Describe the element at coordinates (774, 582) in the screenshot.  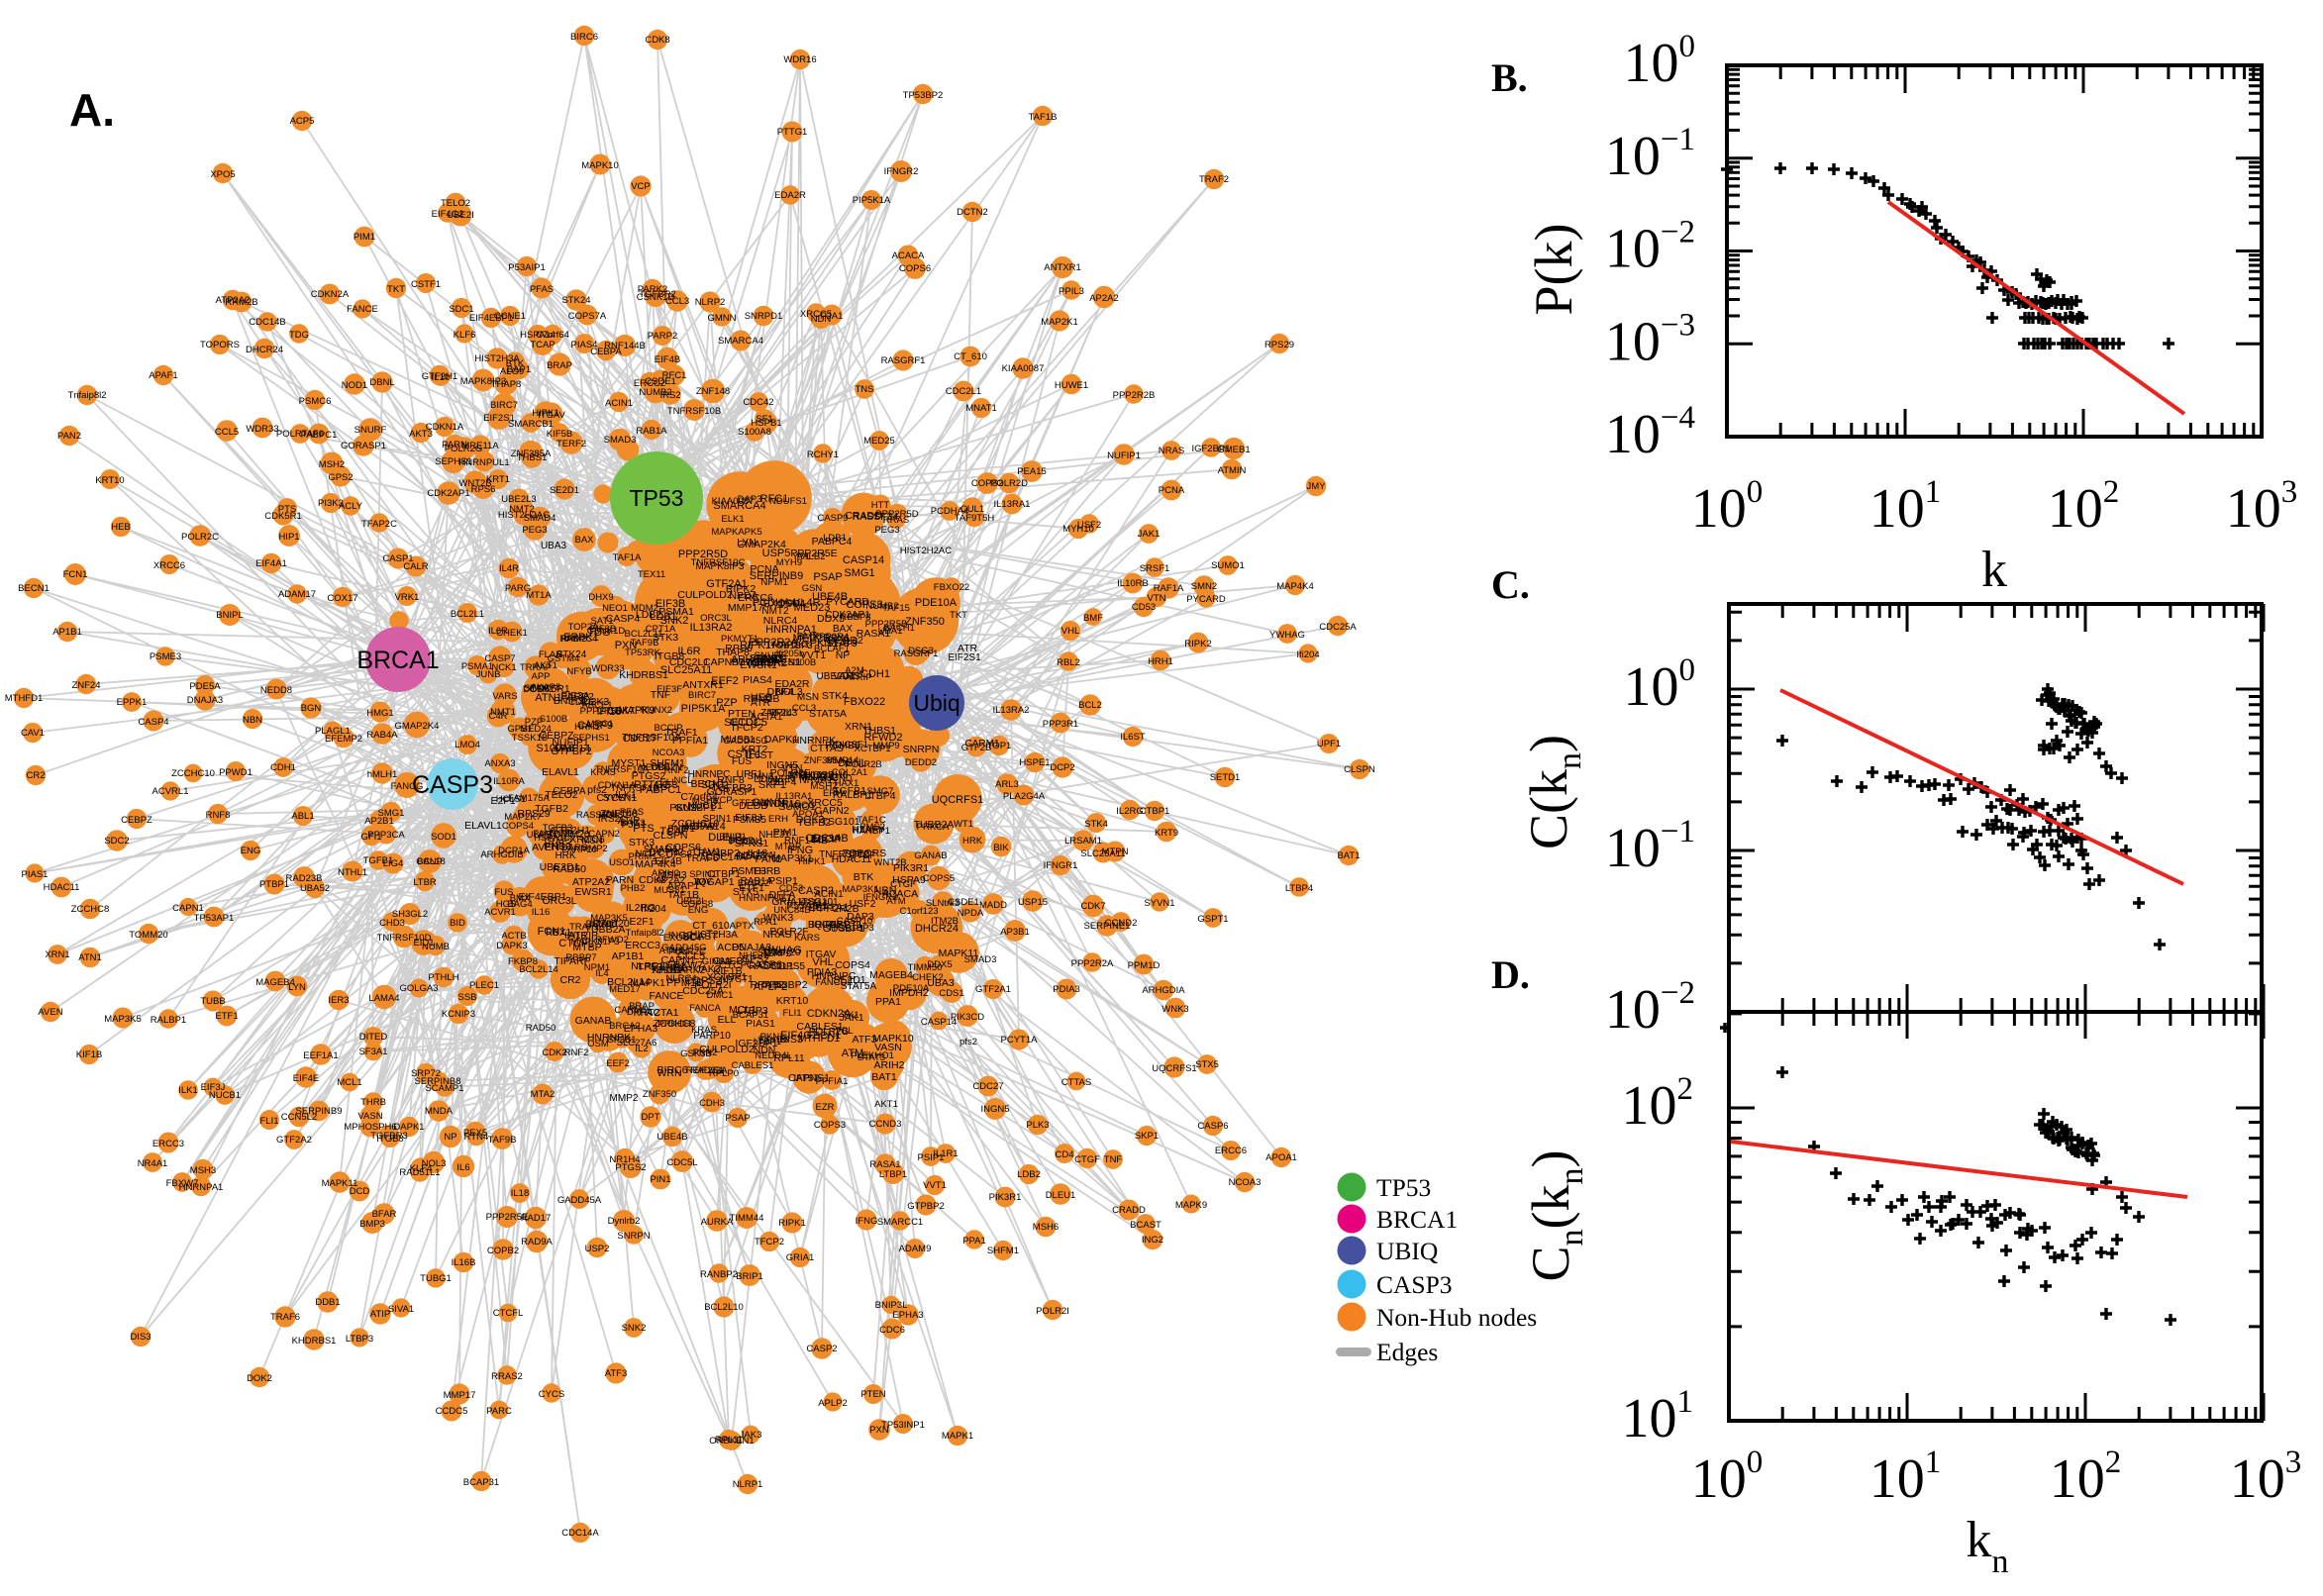
I see `svg-text: NPM1` at that location.